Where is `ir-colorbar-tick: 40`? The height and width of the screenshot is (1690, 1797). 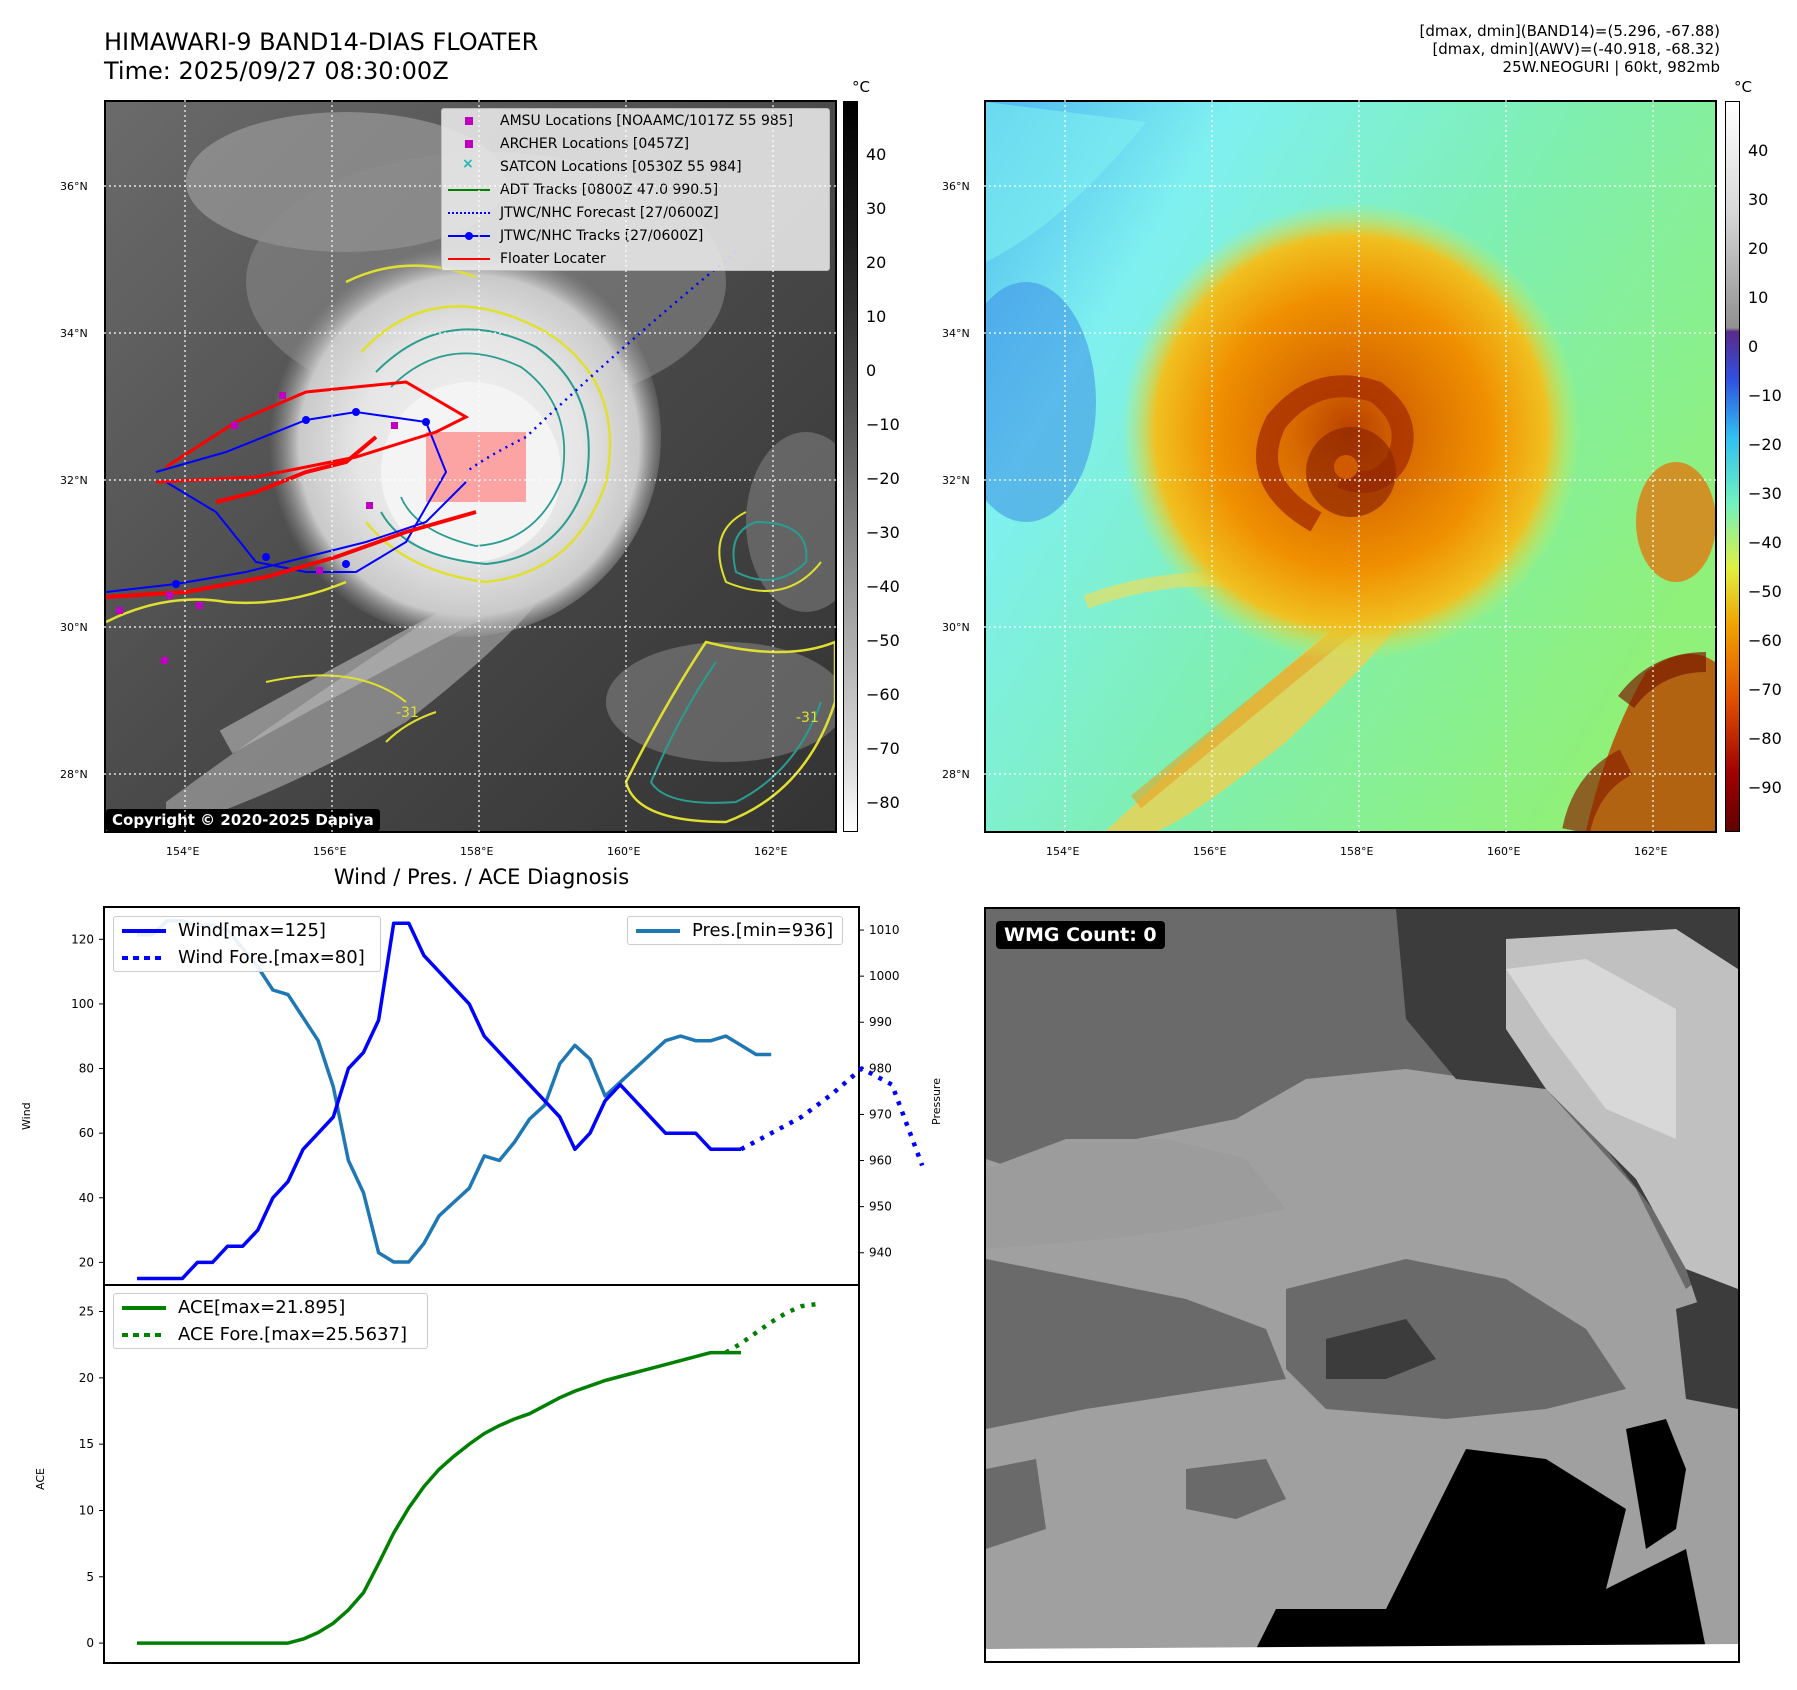 ir-colorbar-tick: 40 is located at coordinates (876, 154).